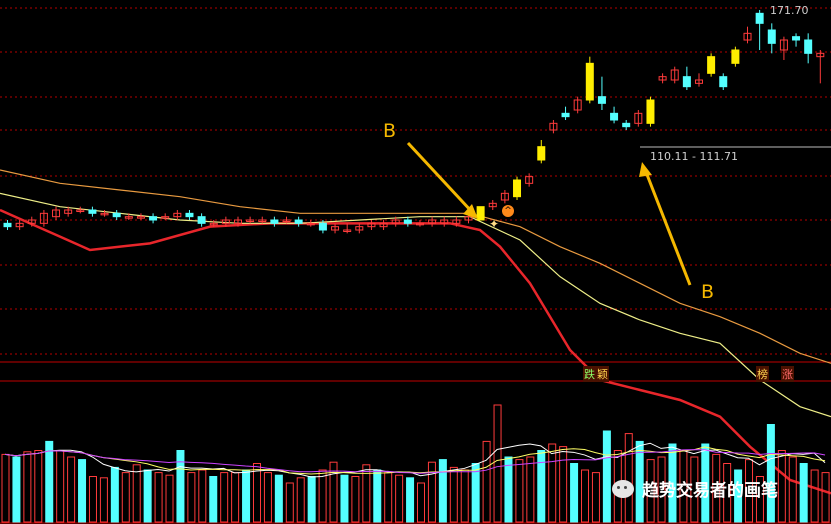  I want to click on watermark-text: 趋势交易者的画笔, so click(710, 491).